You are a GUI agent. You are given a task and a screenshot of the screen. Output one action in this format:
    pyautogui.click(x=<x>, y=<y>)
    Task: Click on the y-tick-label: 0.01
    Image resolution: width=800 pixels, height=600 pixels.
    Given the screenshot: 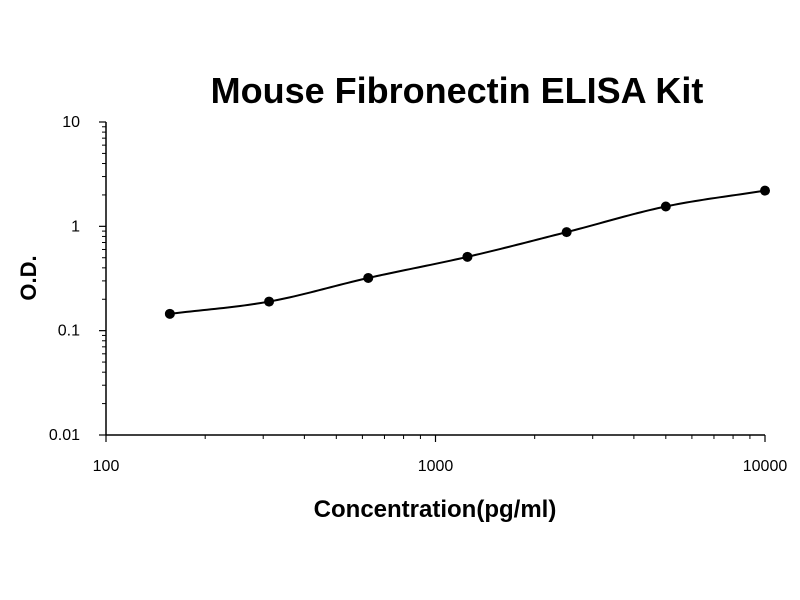 What is the action you would take?
    pyautogui.click(x=64, y=435)
    